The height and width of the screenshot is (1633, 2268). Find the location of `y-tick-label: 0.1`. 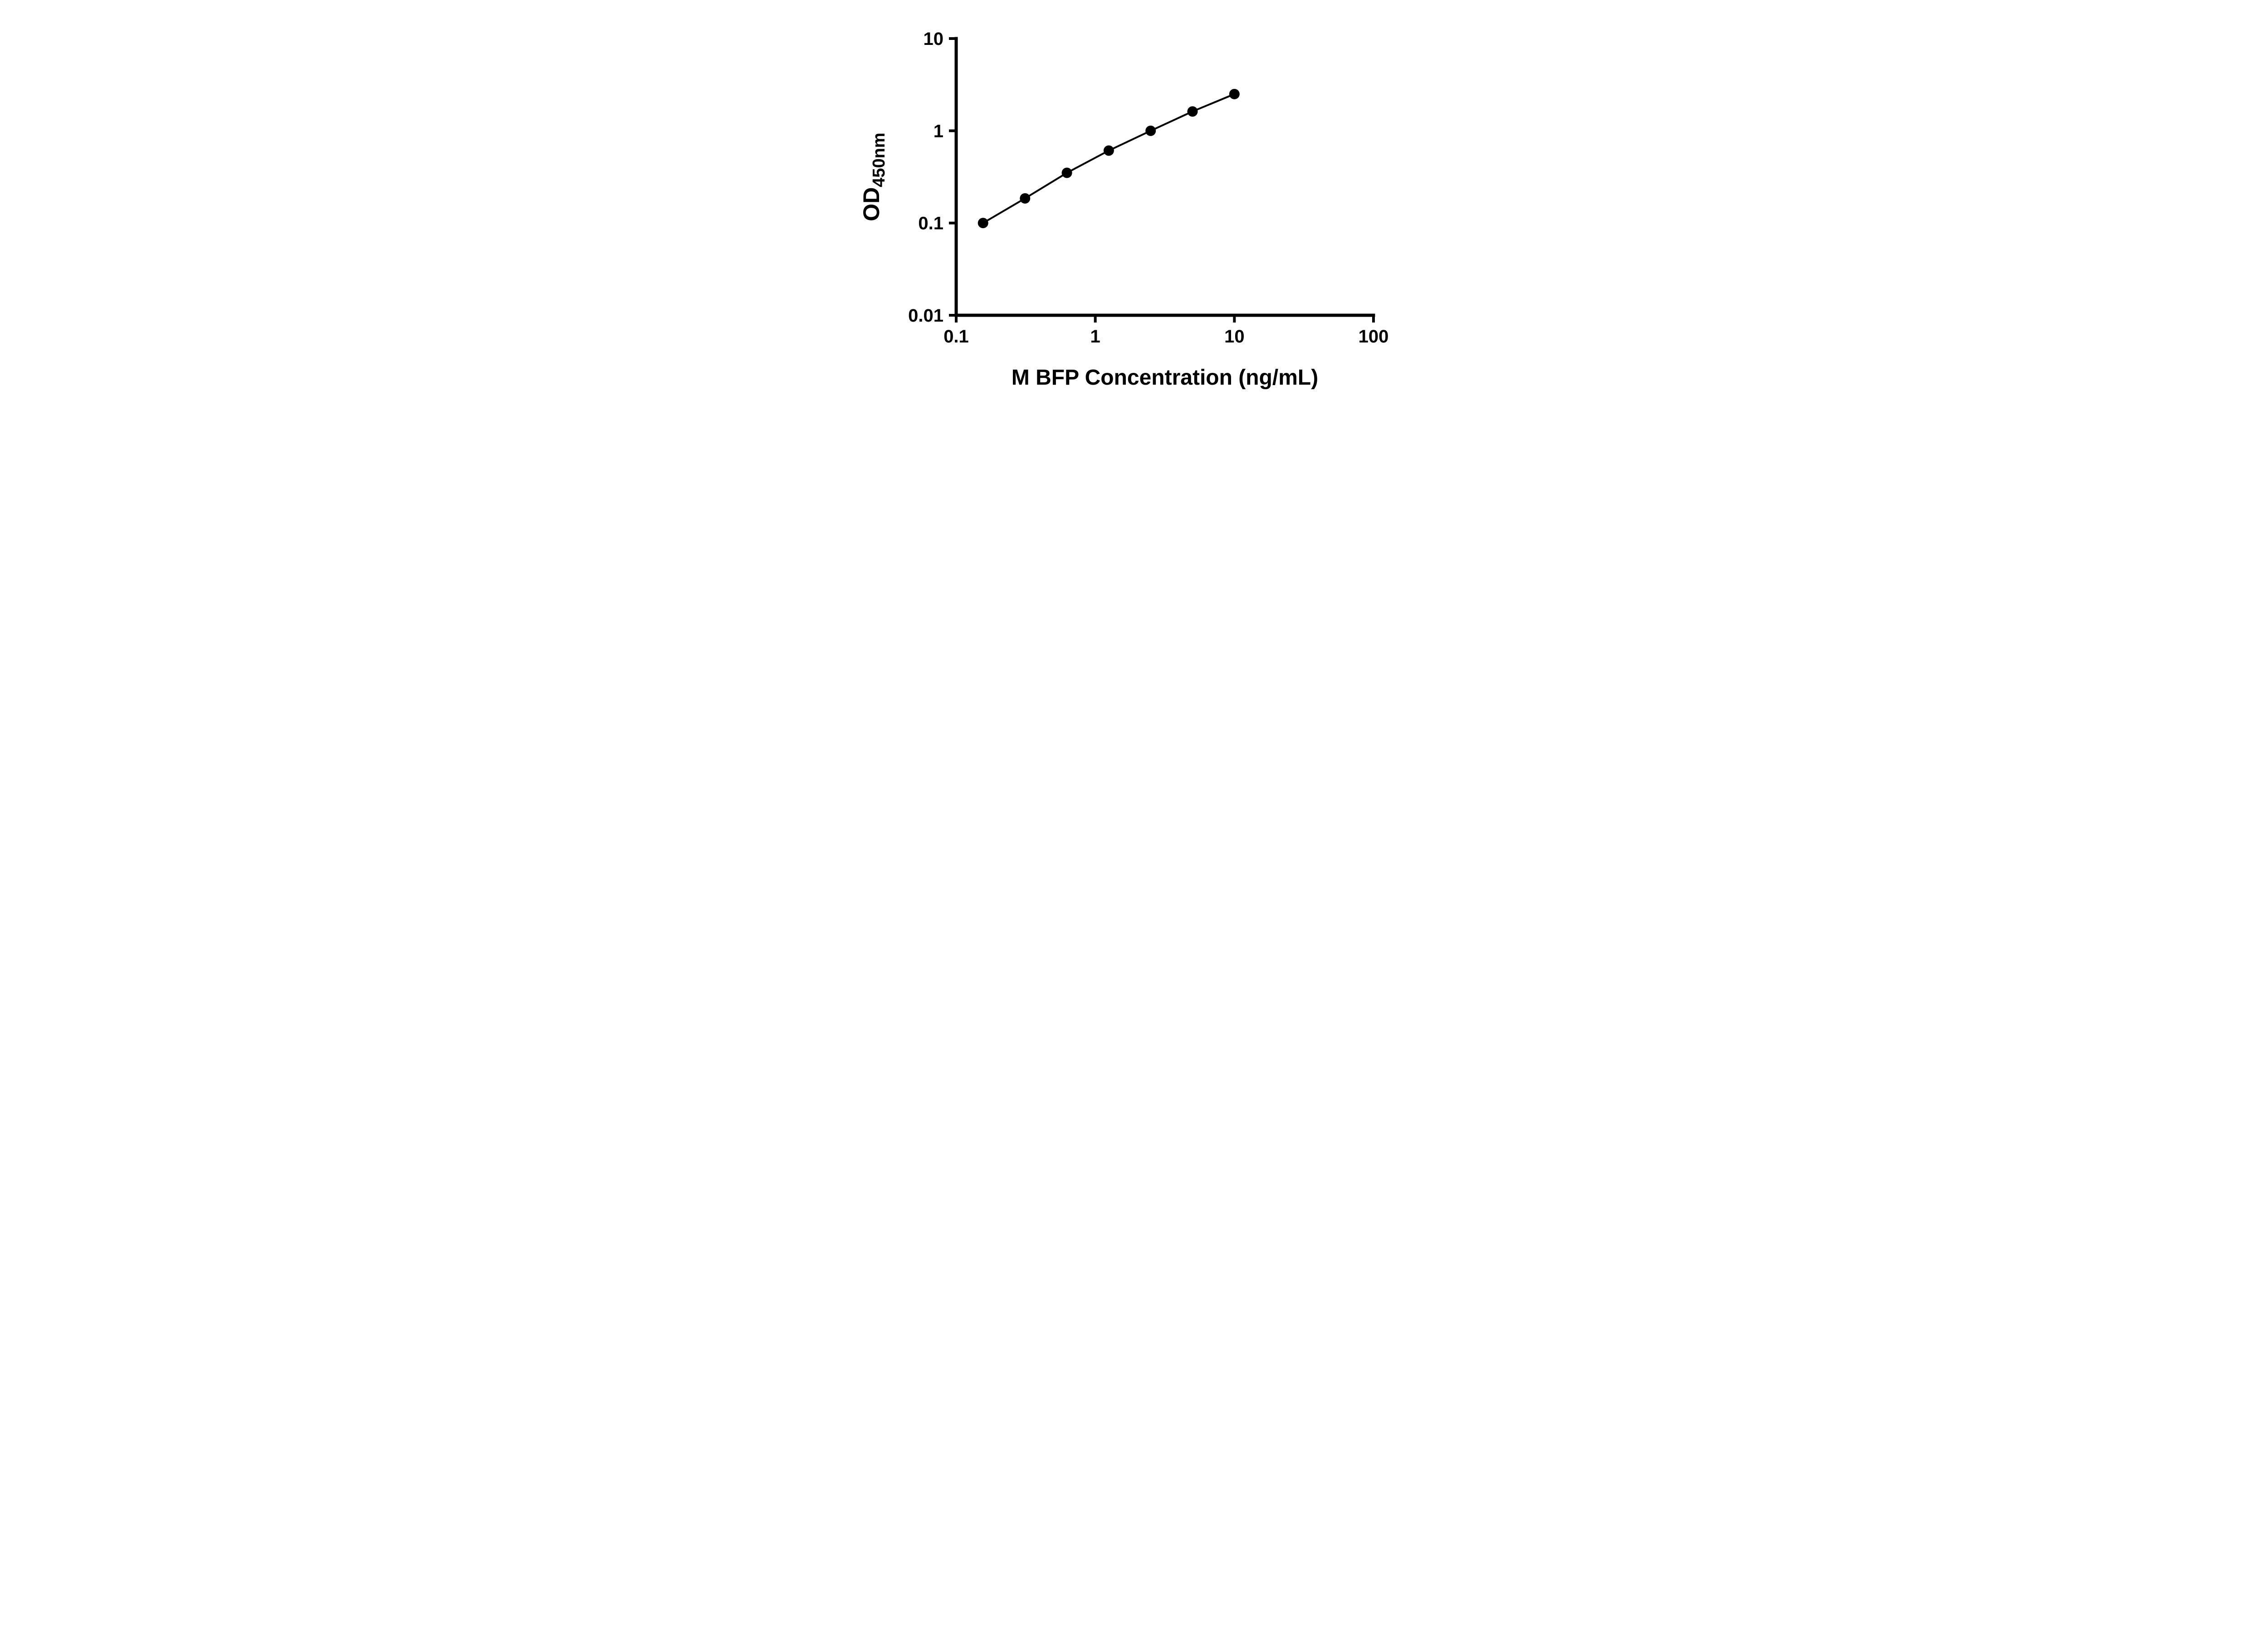

y-tick-label: 0.1 is located at coordinates (931, 224).